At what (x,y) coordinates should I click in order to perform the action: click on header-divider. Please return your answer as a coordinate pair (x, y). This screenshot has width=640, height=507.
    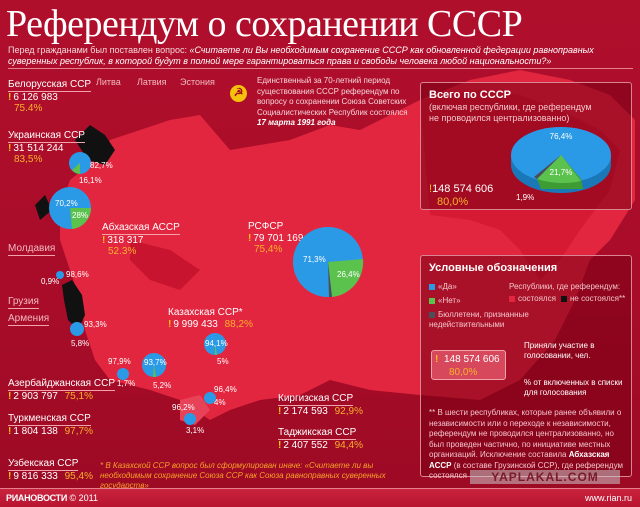
    Looking at the image, I should click on (320, 68).